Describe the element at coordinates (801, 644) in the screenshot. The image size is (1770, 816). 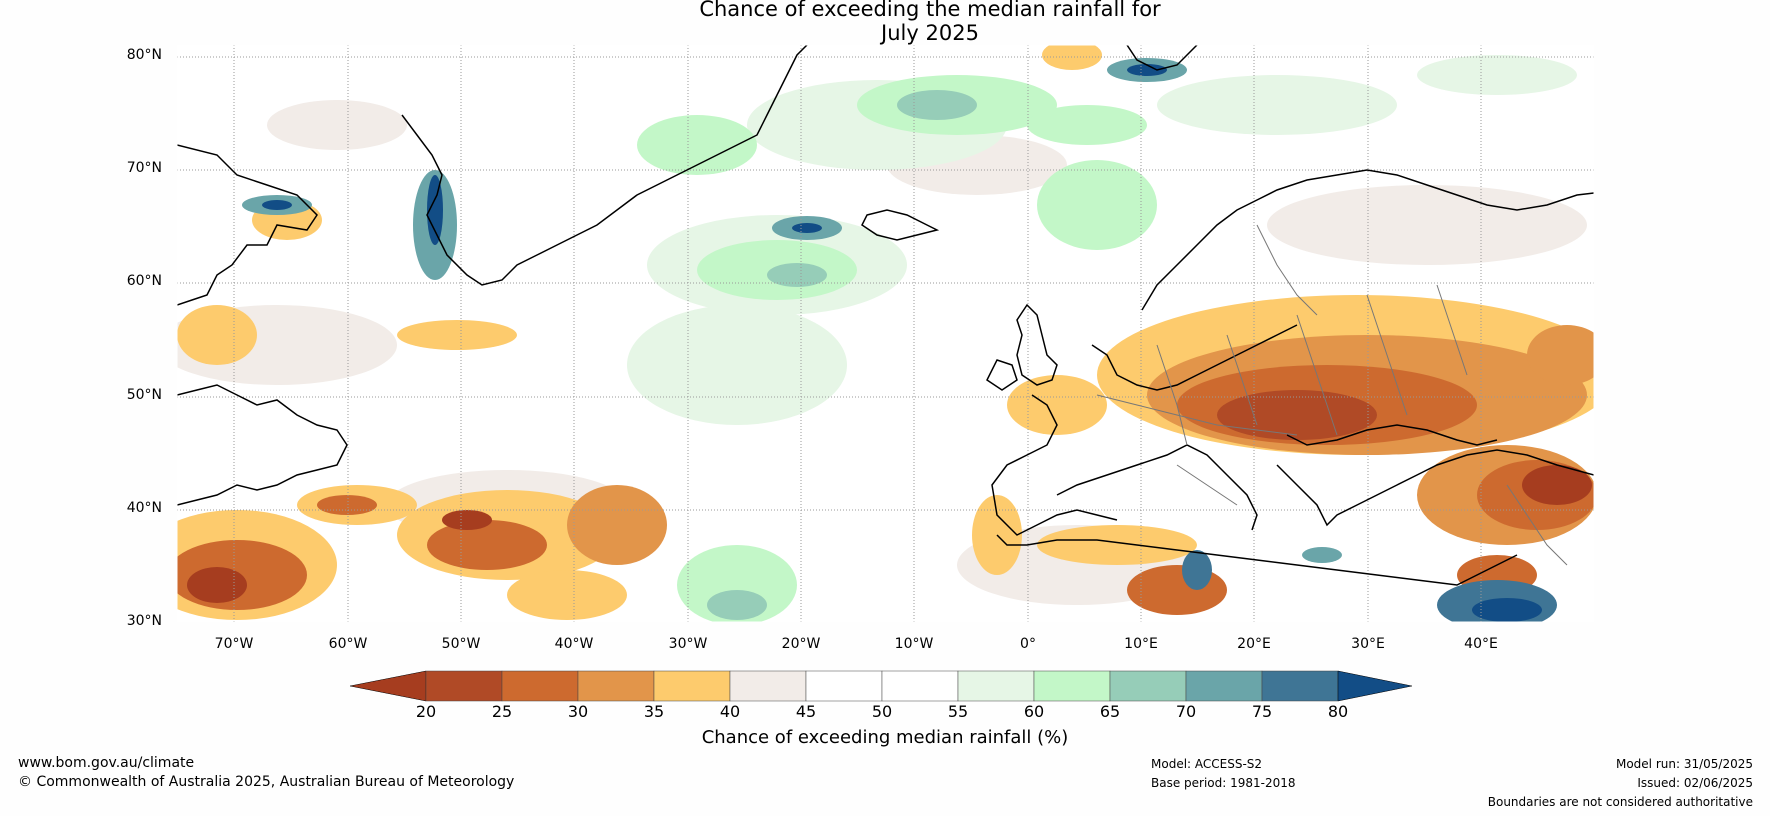
I see `lon-label-20w: 20°W` at that location.